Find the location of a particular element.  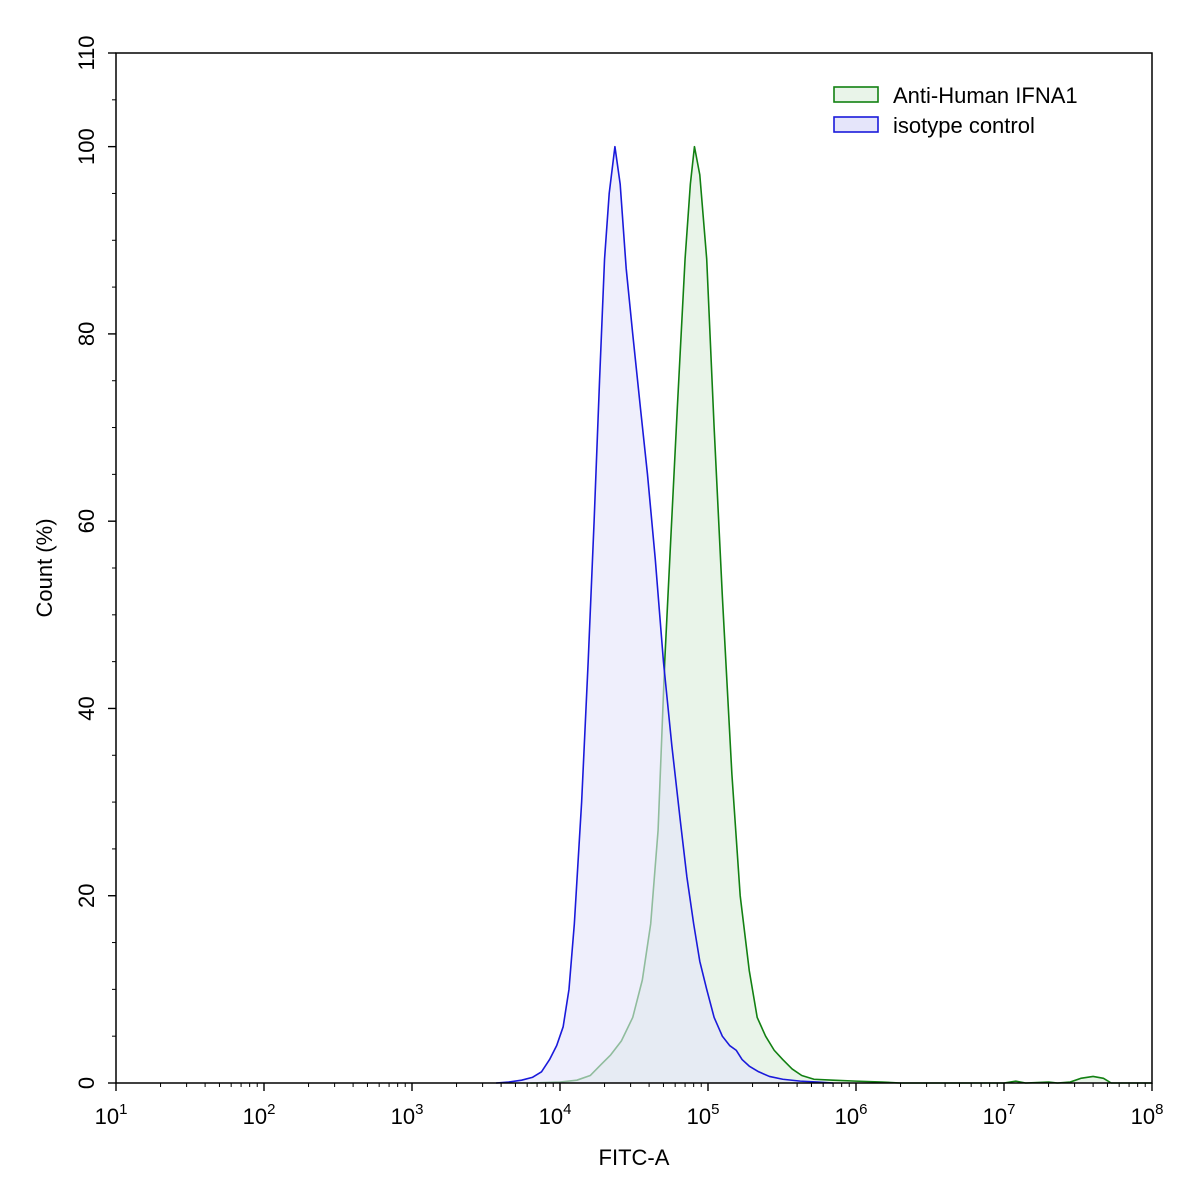

y-tick-label: 0 is located at coordinates (86, 1083).